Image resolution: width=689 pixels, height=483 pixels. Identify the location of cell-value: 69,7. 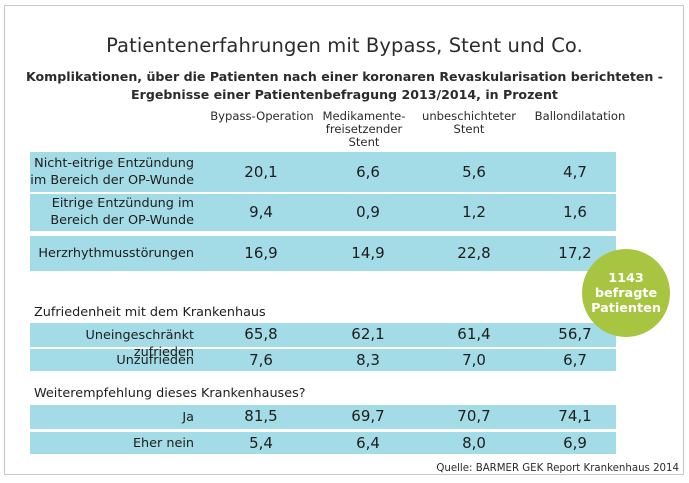
(368, 416).